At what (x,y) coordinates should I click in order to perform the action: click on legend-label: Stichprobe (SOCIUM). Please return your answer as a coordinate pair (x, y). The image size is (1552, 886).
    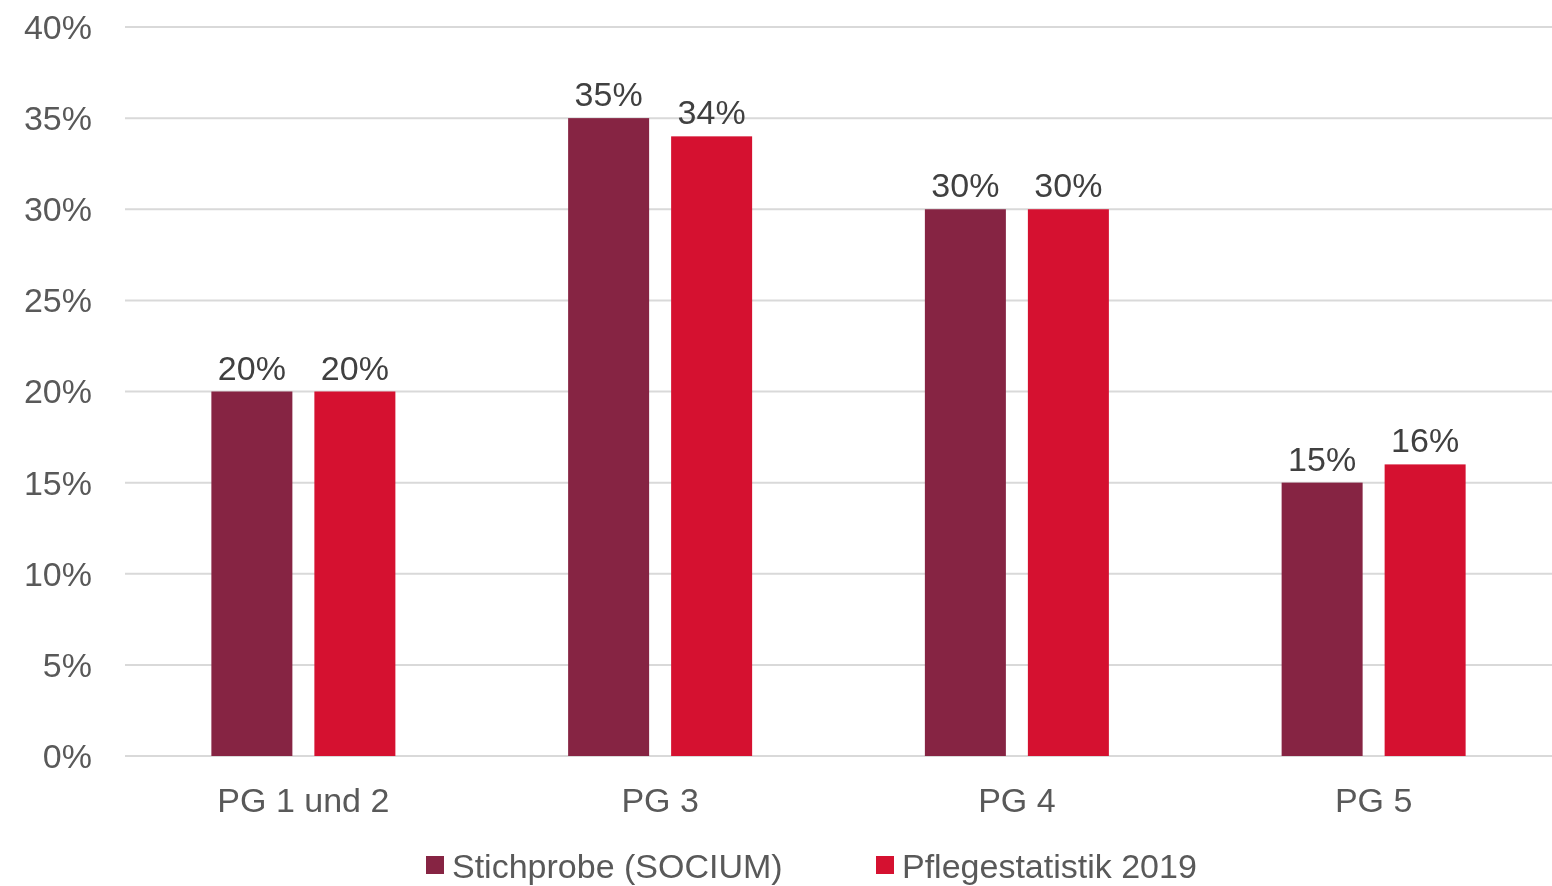
    Looking at the image, I should click on (617, 865).